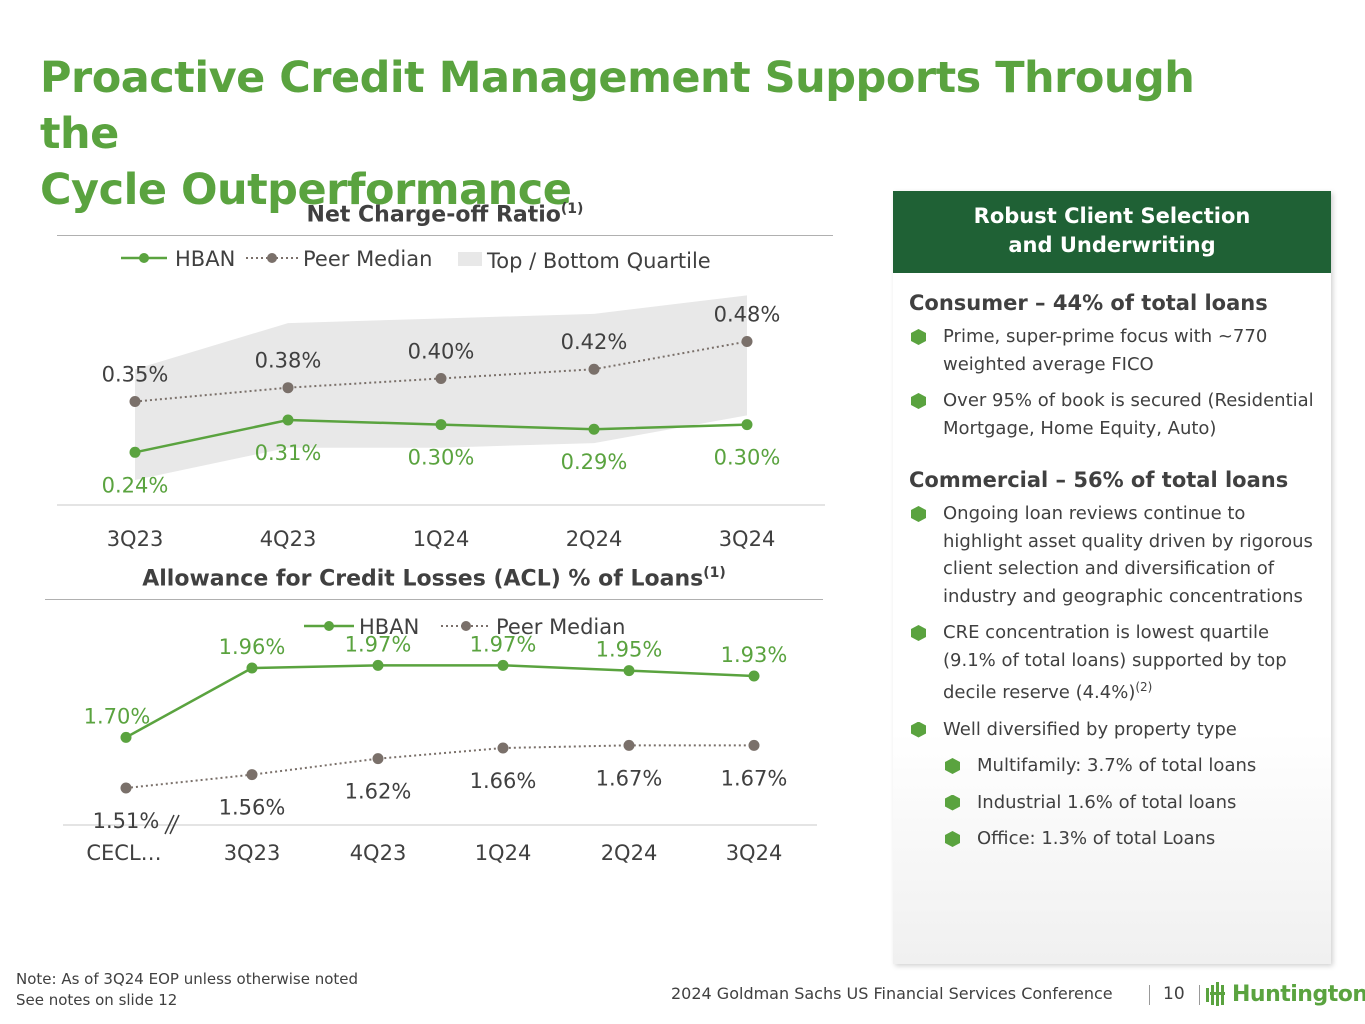  What do you see at coordinates (754, 655) in the screenshot?
I see `hban-data-label: 1.93%` at bounding box center [754, 655].